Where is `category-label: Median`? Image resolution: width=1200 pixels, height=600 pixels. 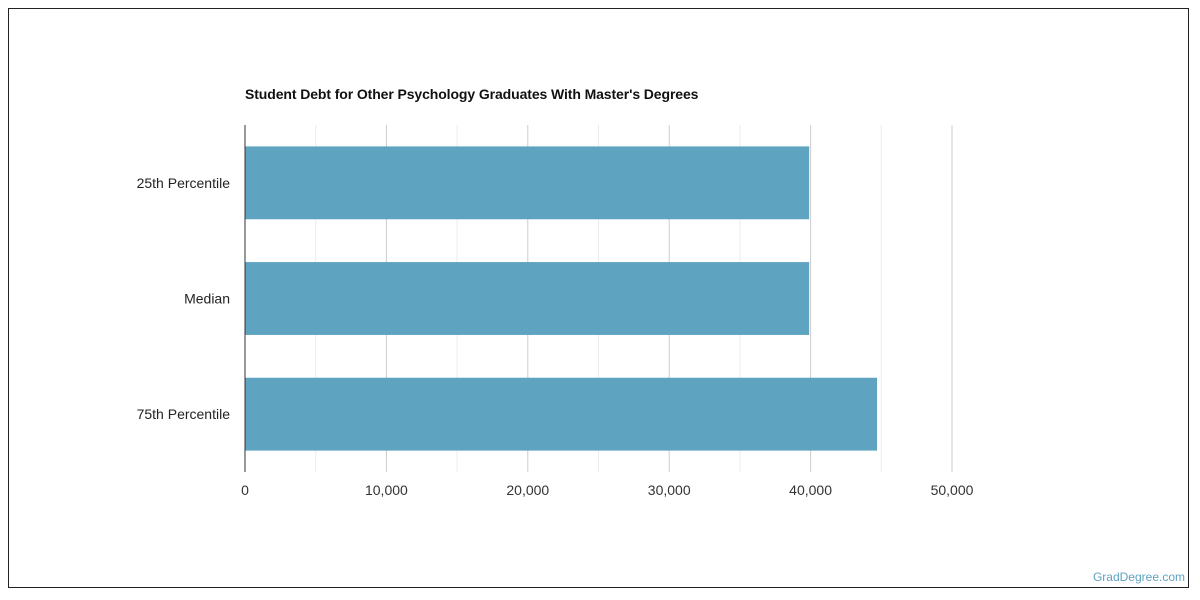 category-label: Median is located at coordinates (207, 299).